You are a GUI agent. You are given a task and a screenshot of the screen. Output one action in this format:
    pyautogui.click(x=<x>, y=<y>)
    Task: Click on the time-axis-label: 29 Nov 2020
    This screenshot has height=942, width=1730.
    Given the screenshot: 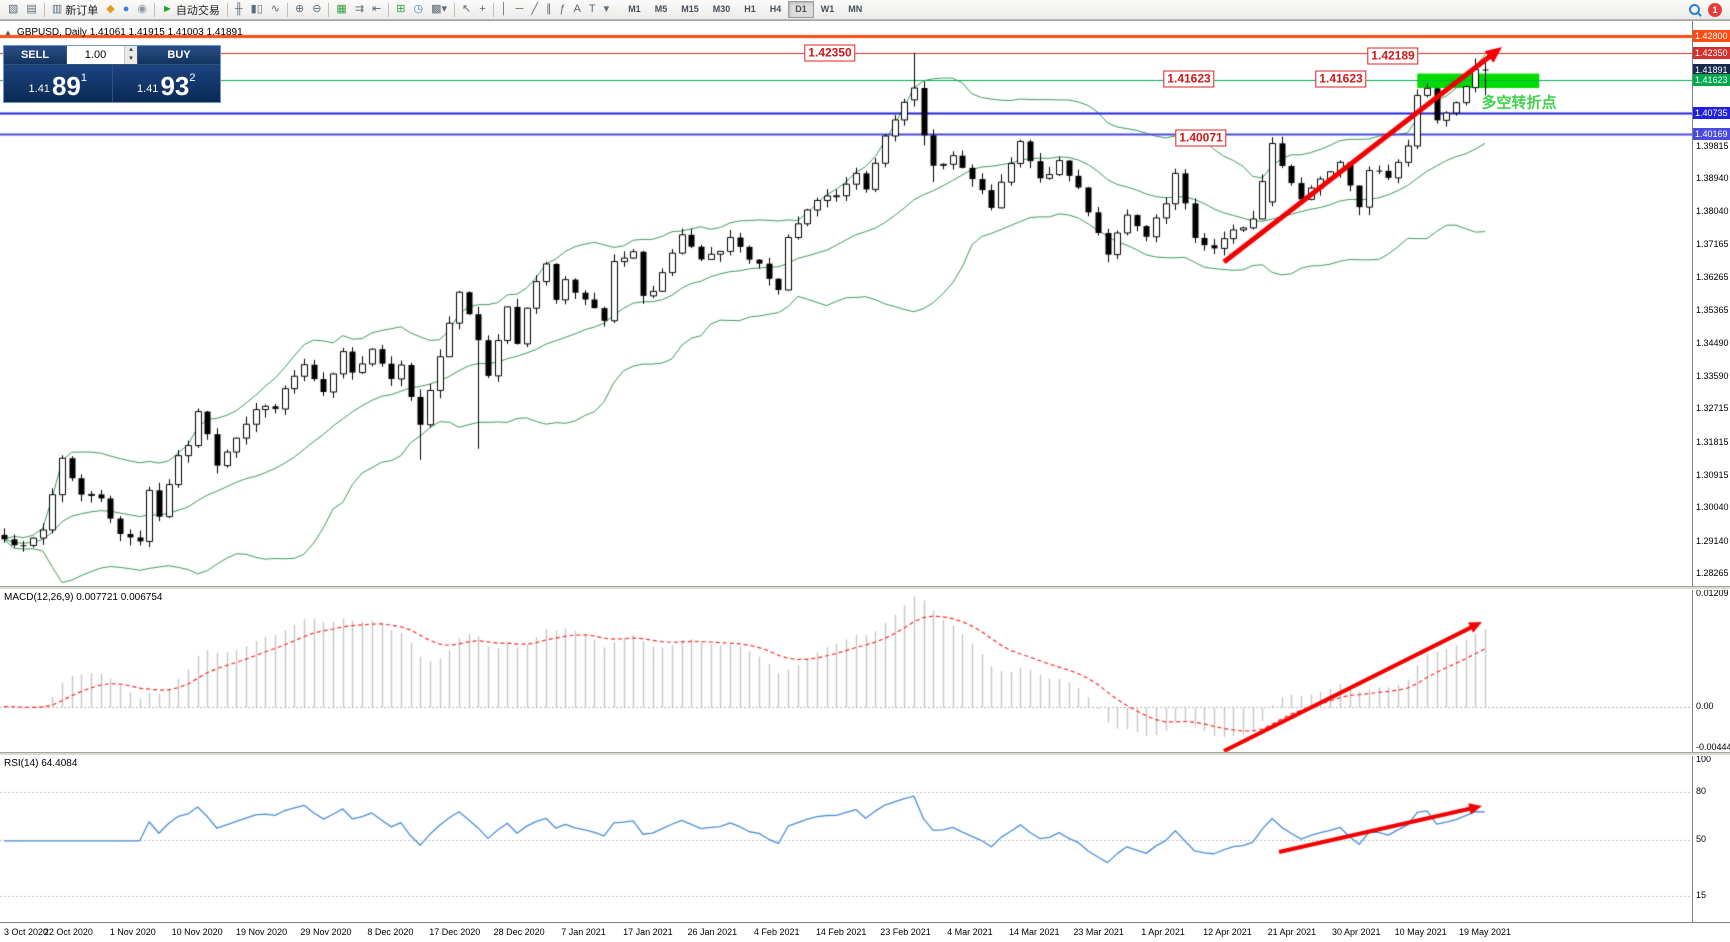 What is the action you would take?
    pyautogui.click(x=326, y=932)
    